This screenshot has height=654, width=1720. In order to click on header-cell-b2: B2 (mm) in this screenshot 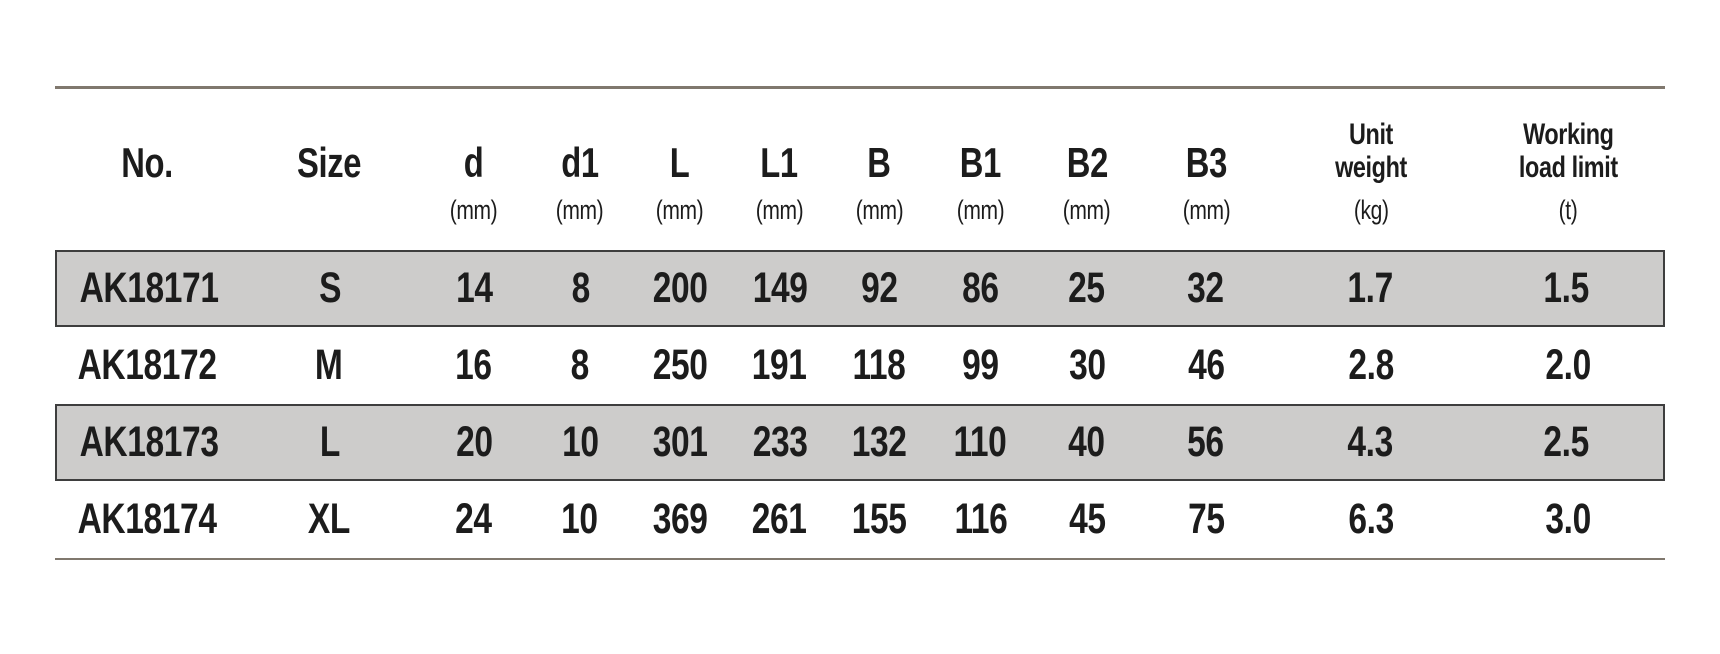, I will do `click(1086, 169)`.